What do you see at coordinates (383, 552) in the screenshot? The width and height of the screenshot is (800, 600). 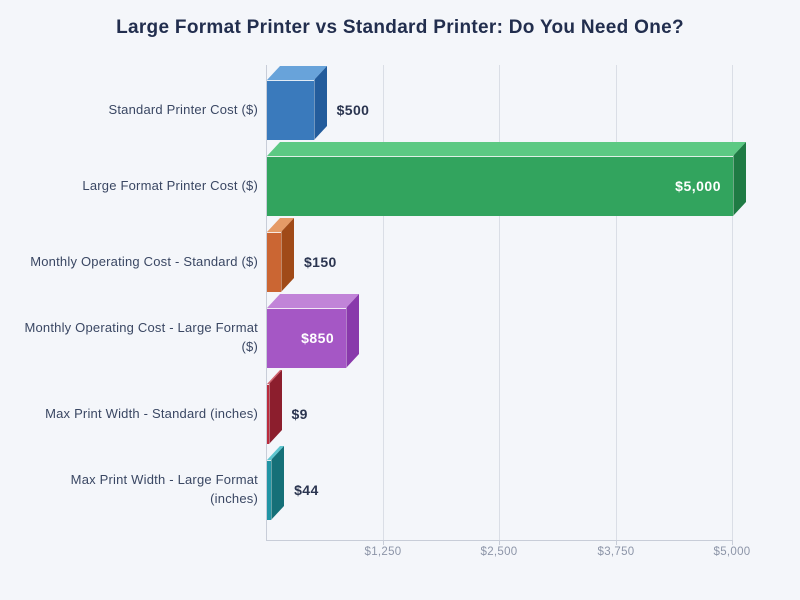 I see `x-tick-label: $1,250` at bounding box center [383, 552].